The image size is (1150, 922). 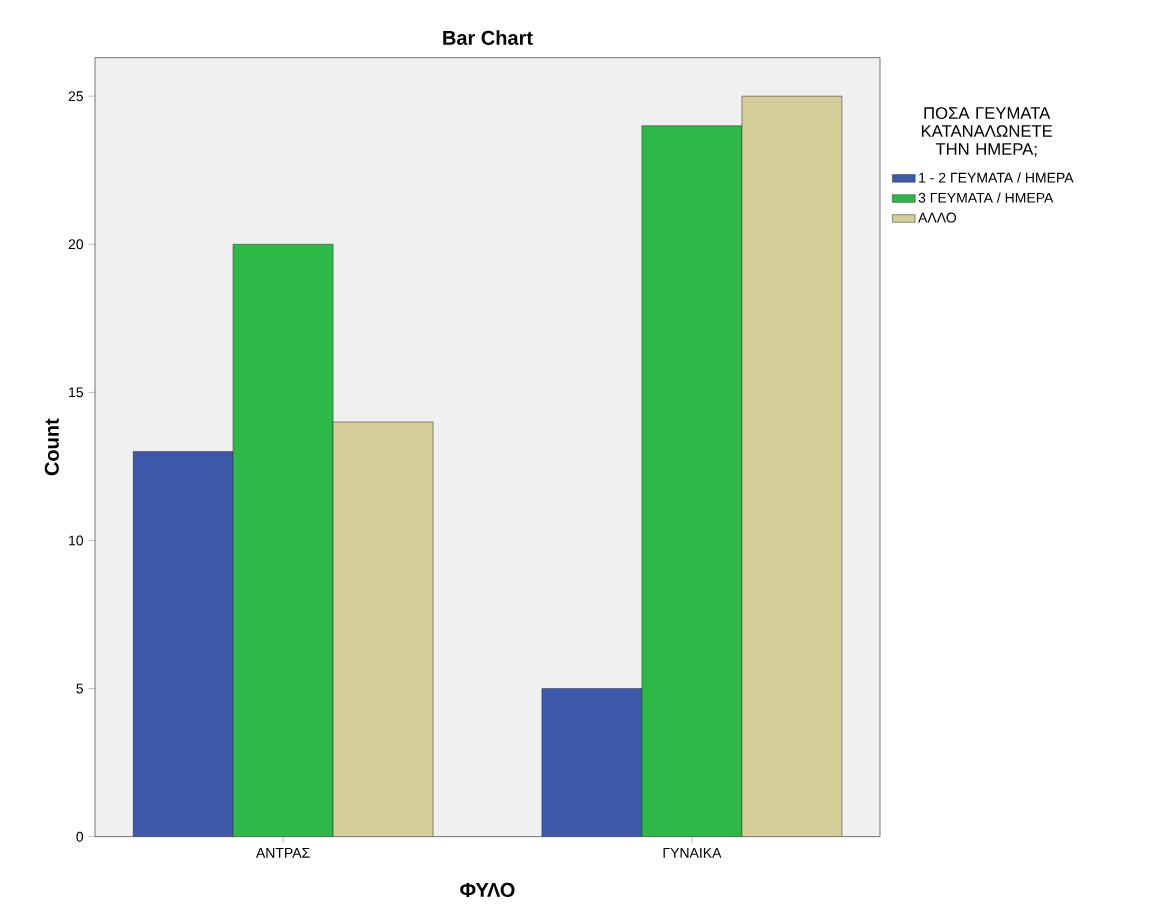 What do you see at coordinates (487, 889) in the screenshot?
I see `x-axis-title: ΦΥΛΟ` at bounding box center [487, 889].